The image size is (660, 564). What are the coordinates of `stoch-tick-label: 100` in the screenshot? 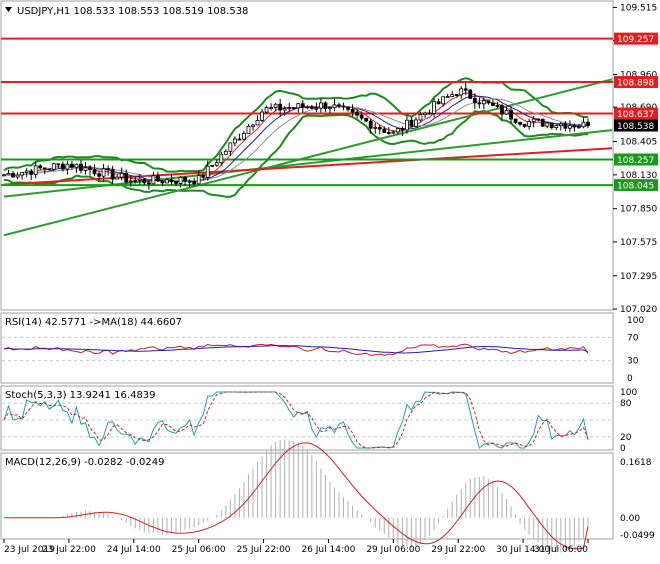 It's located at (628, 393).